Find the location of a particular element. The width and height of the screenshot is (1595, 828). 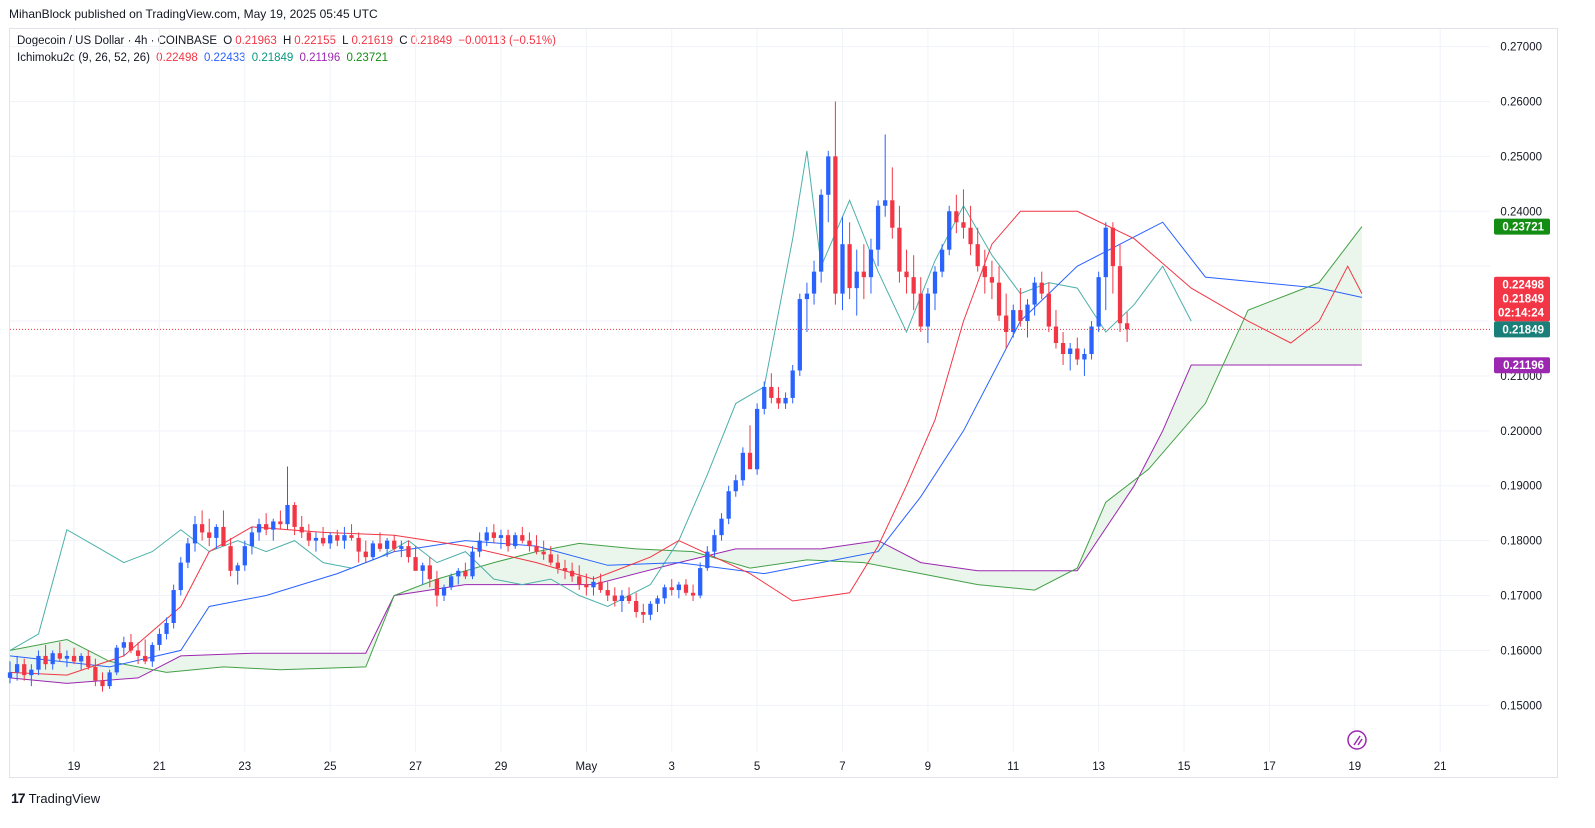

indicator-title: Ichimoku2c (9, 26, 52, 26) is located at coordinates (83, 58).